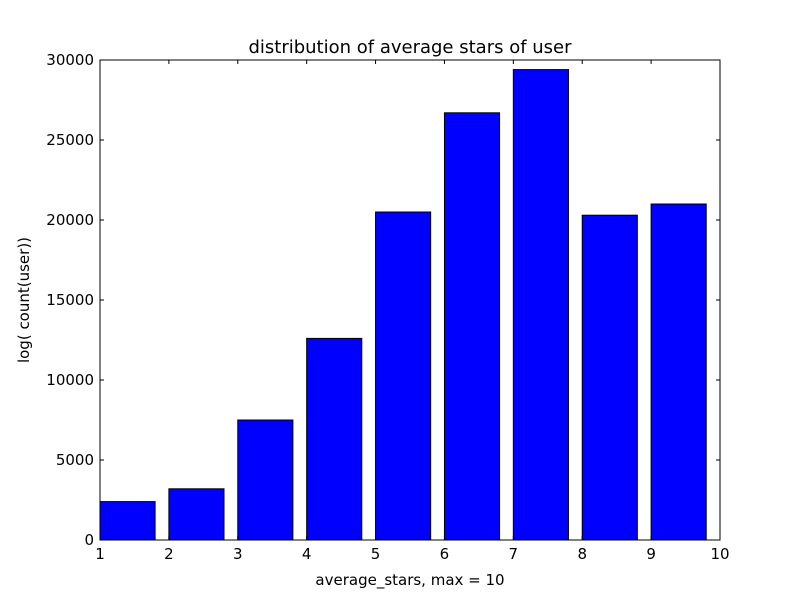 This screenshot has width=800, height=605. What do you see at coordinates (238, 554) in the screenshot?
I see `x-tick-label-3: 3` at bounding box center [238, 554].